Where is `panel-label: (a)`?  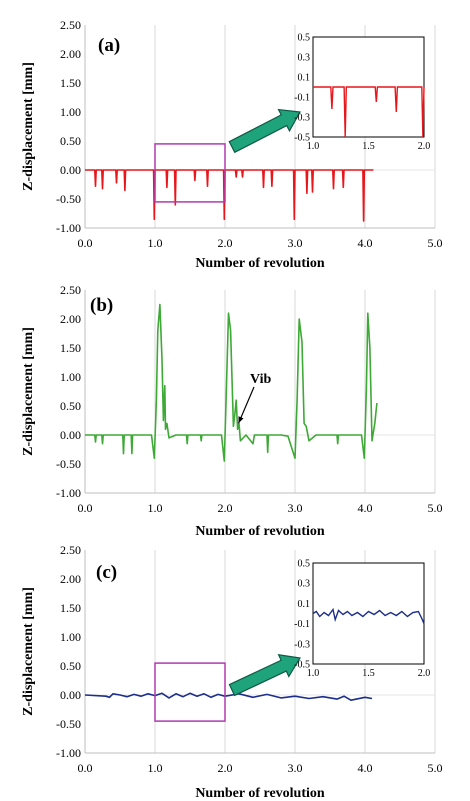 panel-label: (a) is located at coordinates (109, 45).